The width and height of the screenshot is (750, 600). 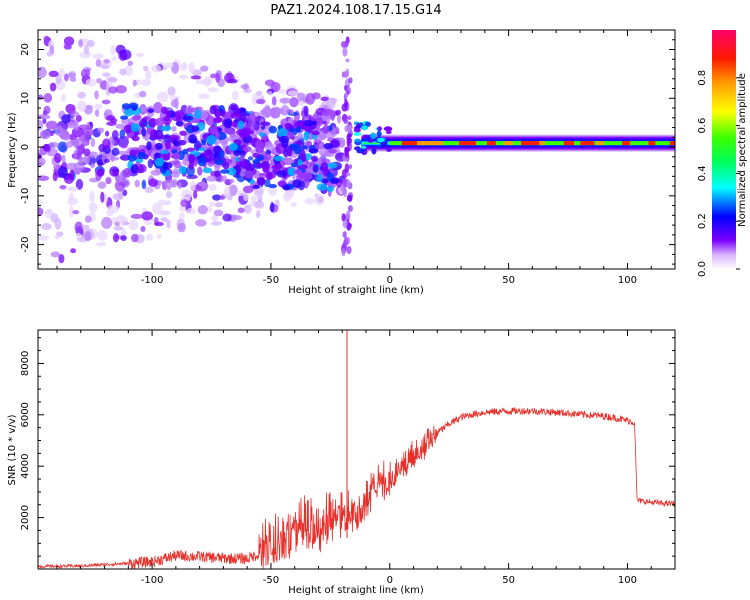 What do you see at coordinates (25, 196) in the screenshot?
I see `y-tick-label: -10` at bounding box center [25, 196].